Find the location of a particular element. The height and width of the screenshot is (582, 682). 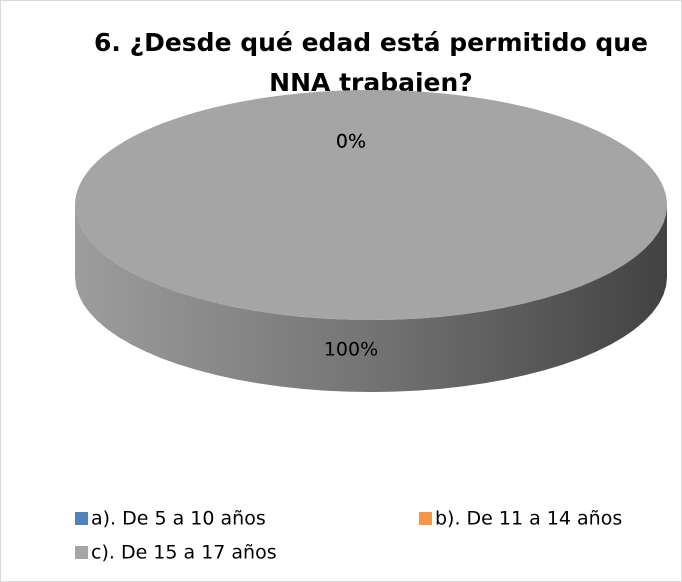

chart-title-line: 6. ¿Desde qué edad está permitido que is located at coordinates (371, 42).